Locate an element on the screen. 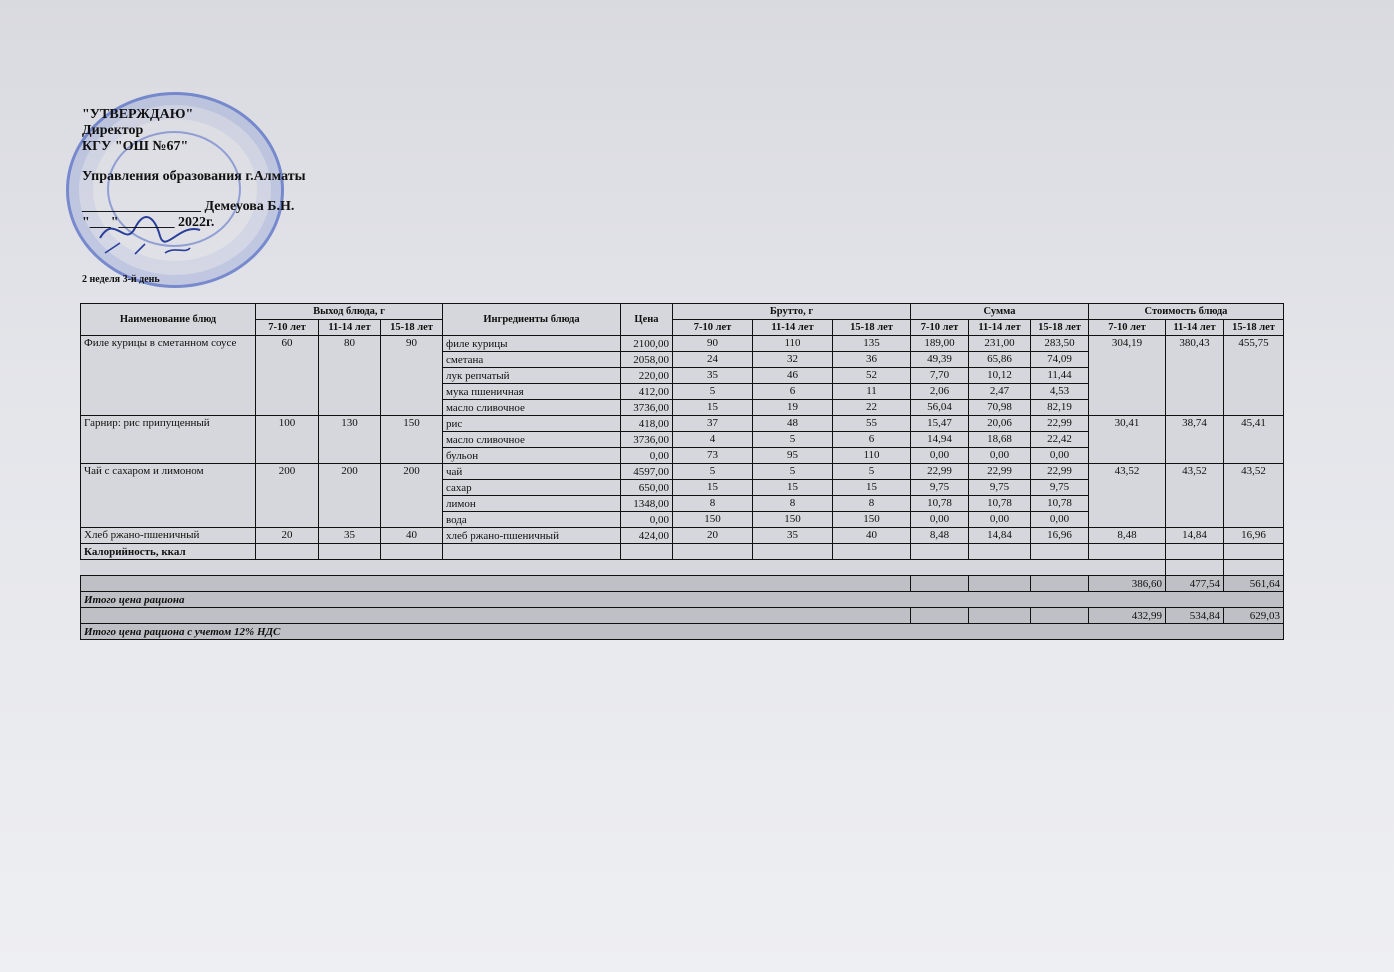  sum-value: 11,44 is located at coordinates (1059, 375).